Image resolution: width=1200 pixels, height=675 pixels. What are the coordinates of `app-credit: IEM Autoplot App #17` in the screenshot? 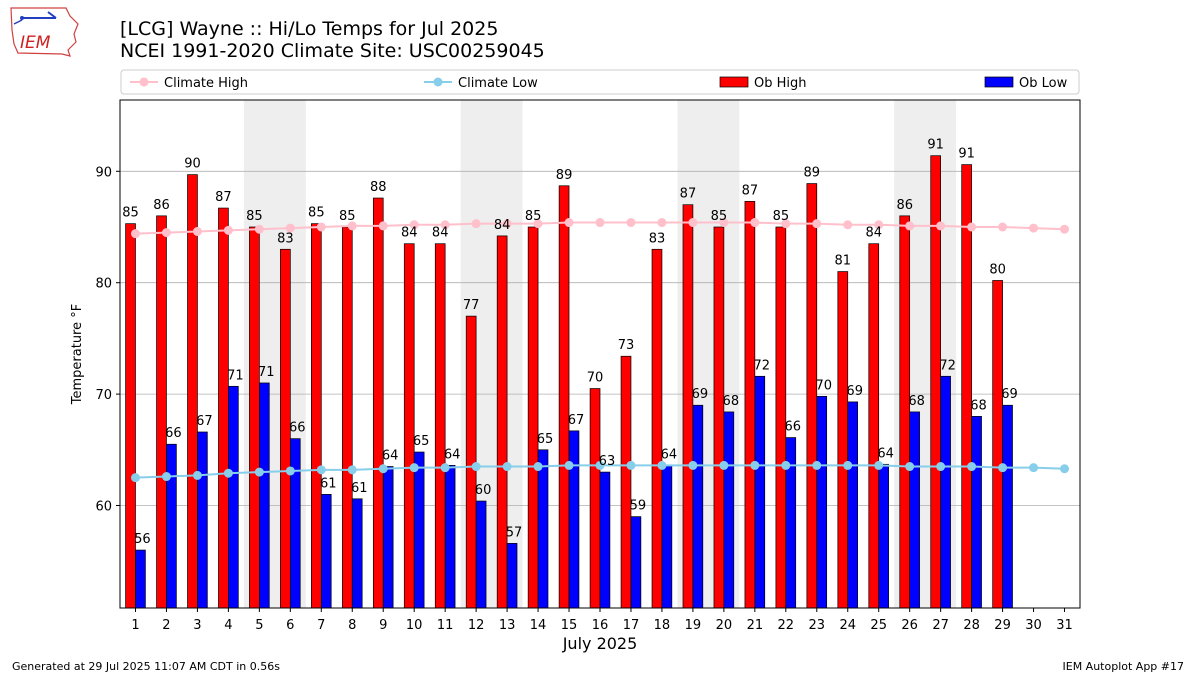 It's located at (1123, 666).